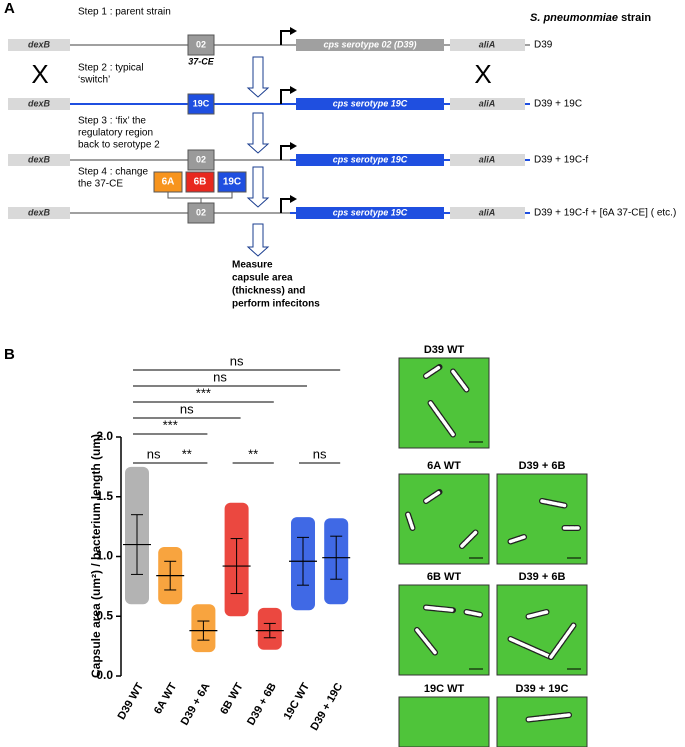  I want to click on regulator-note: 37-CE, so click(201, 61).